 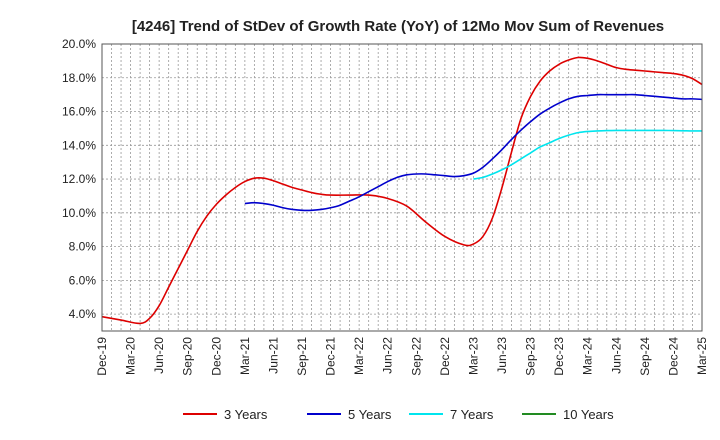 I want to click on x-tick-label: Sep-20, so click(x=188, y=356).